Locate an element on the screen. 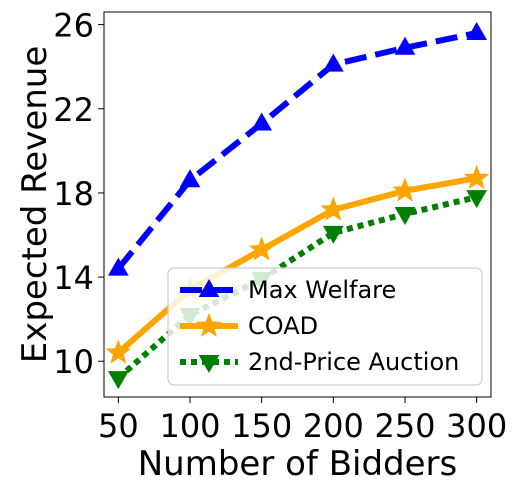 The height and width of the screenshot is (491, 516). legend-label: Max Welfare is located at coordinates (322, 290).